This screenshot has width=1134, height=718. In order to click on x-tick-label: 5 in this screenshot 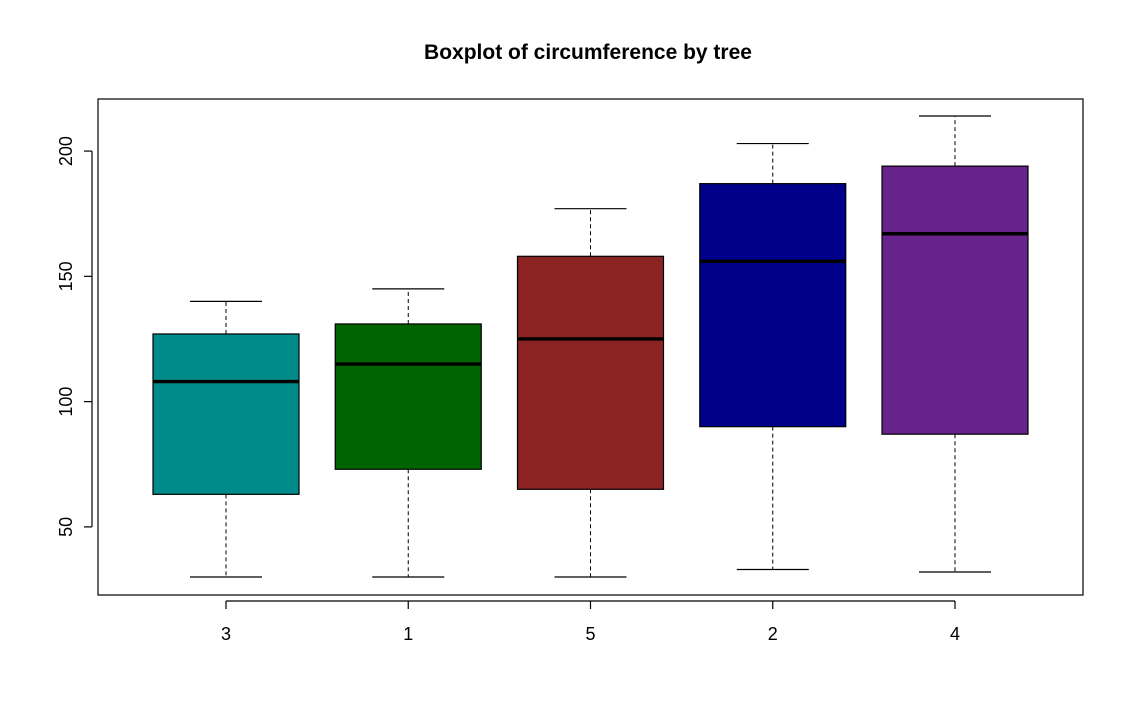, I will do `click(590, 634)`.